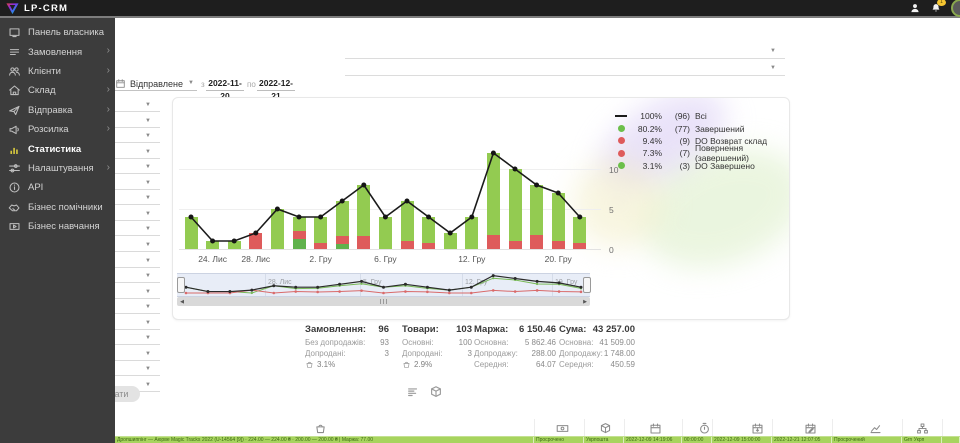  Describe the element at coordinates (436, 392) in the screenshot. I see `package-view-icon` at that location.